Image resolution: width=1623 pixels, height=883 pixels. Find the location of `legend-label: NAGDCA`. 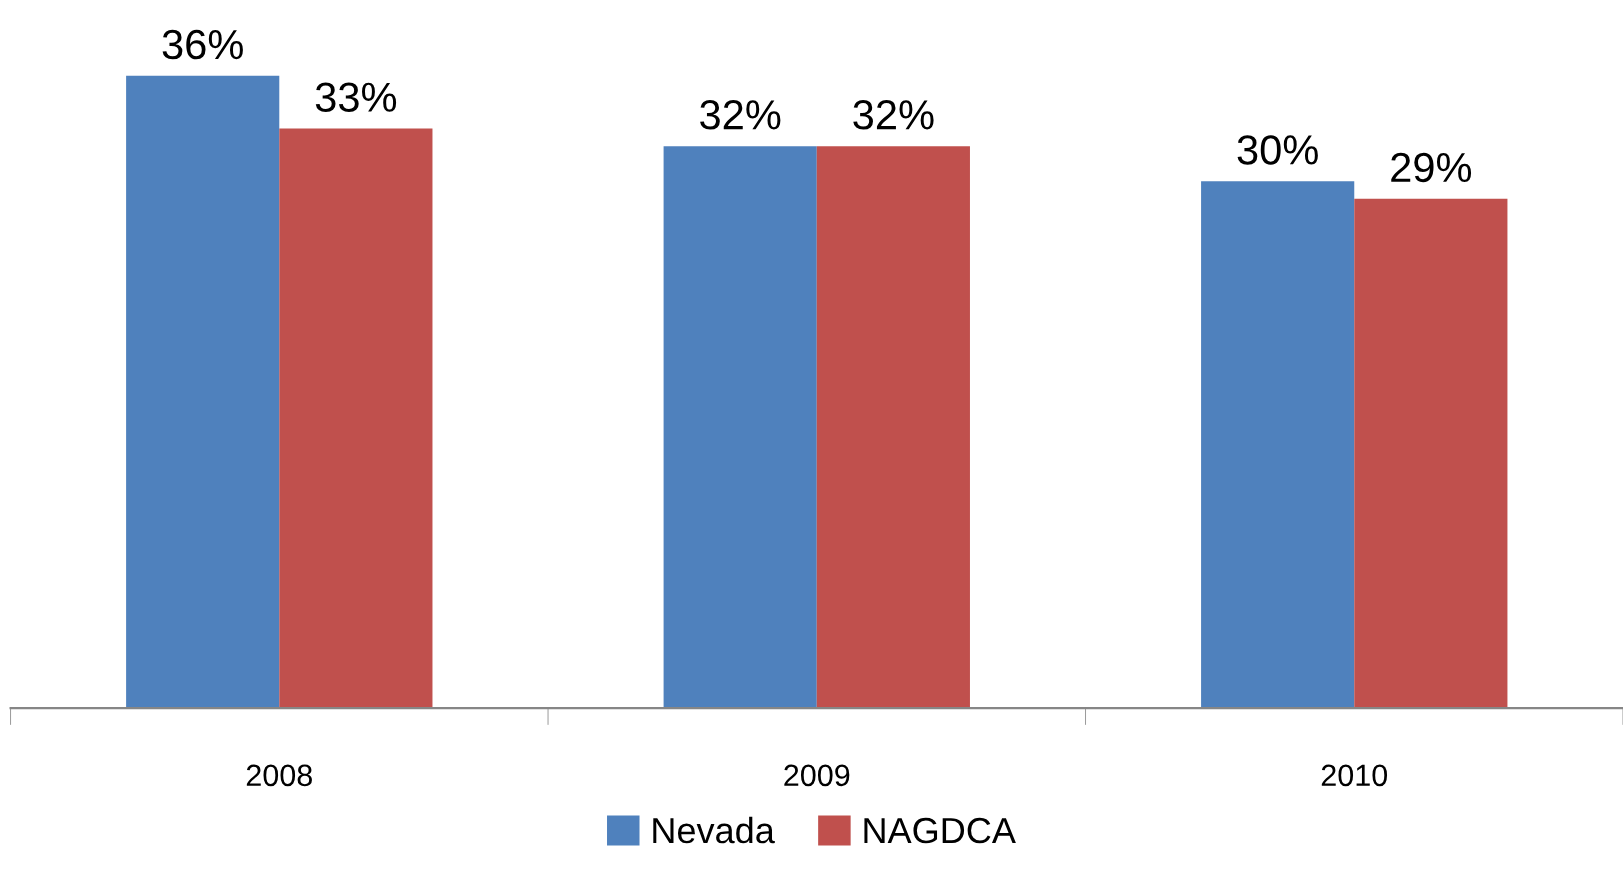

legend-label: NAGDCA is located at coordinates (940, 830).